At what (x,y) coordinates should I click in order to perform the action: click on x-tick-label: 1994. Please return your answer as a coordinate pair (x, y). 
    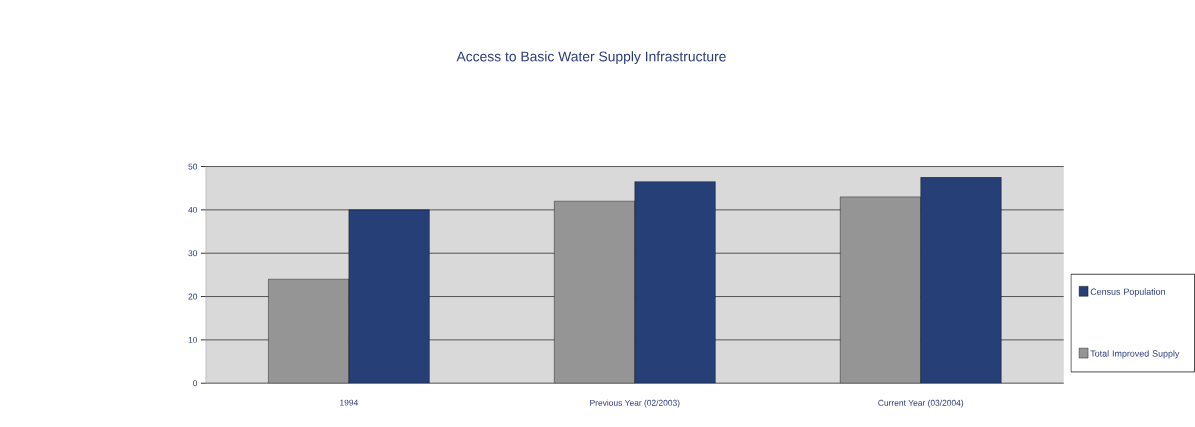
    Looking at the image, I should click on (349, 402).